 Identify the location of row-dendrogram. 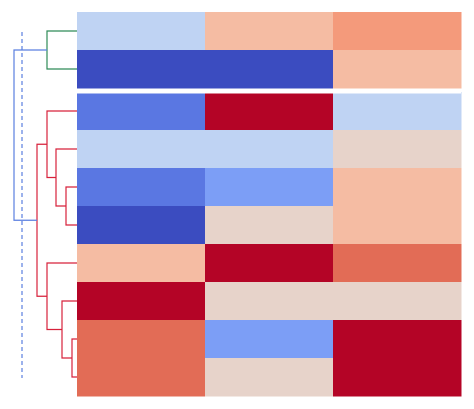
(45, 204).